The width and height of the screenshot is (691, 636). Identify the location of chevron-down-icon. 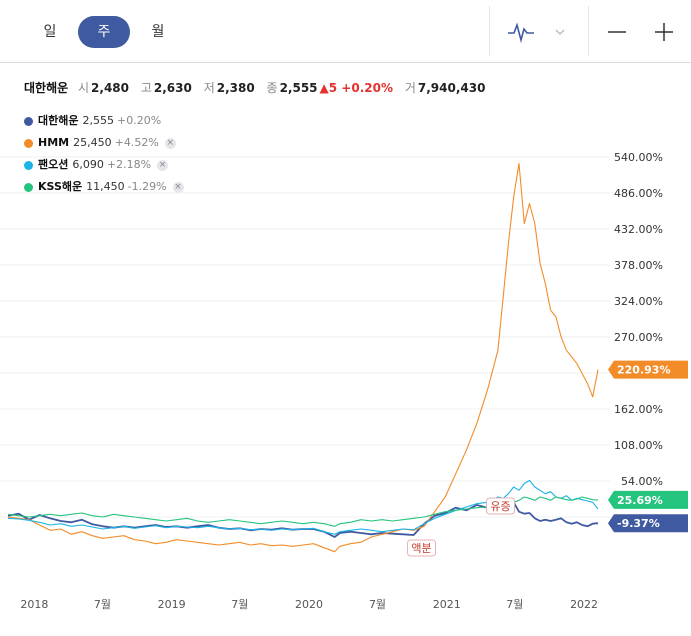
(560, 32).